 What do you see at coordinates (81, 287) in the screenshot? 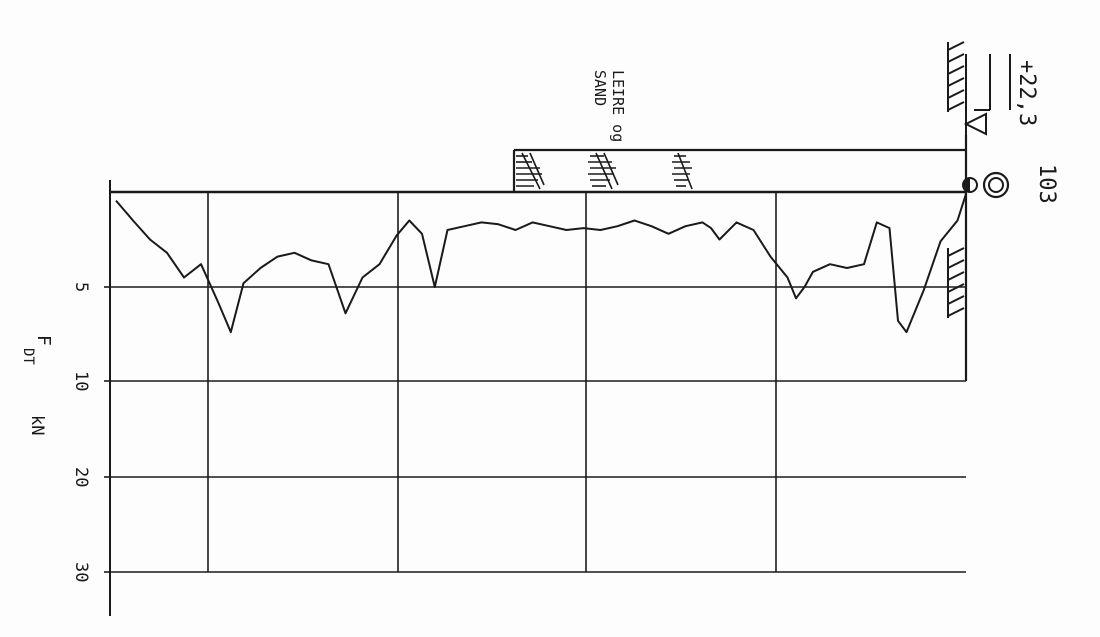
I see `tick-label-5: 5` at bounding box center [81, 287].